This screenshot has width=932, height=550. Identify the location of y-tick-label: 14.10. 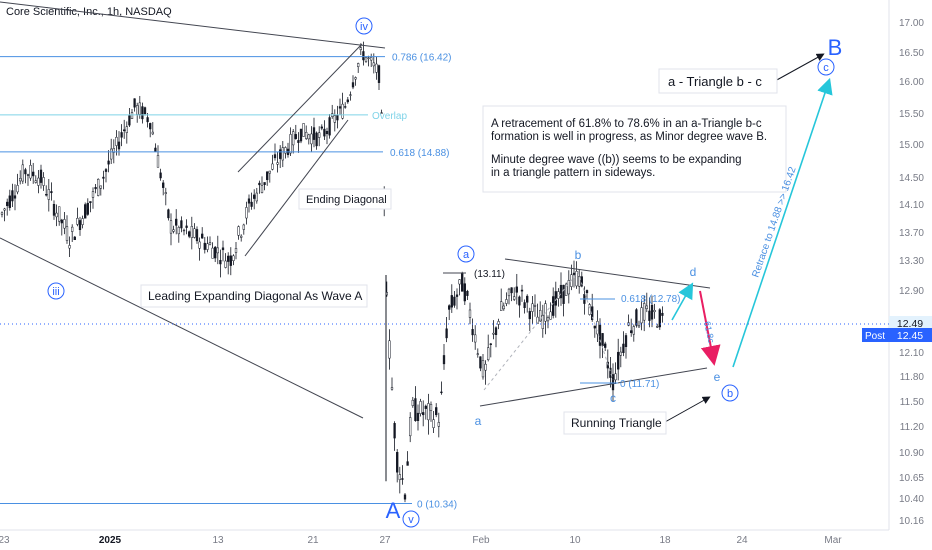
(911, 205).